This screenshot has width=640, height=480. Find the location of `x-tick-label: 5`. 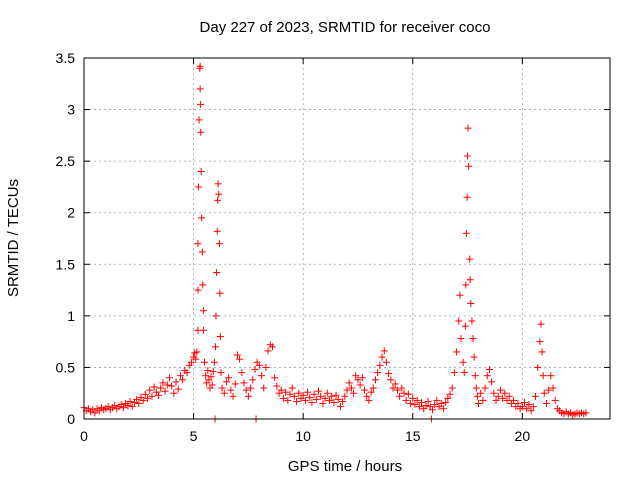

x-tick-label: 5 is located at coordinates (194, 436).